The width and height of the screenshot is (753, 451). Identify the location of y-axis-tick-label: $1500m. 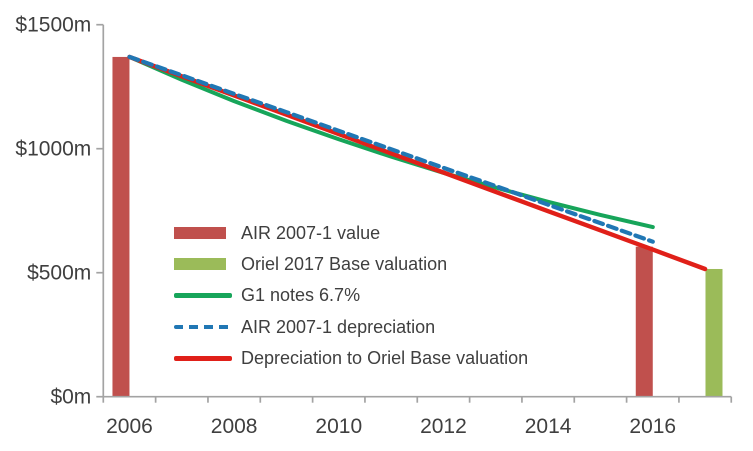
(53, 25).